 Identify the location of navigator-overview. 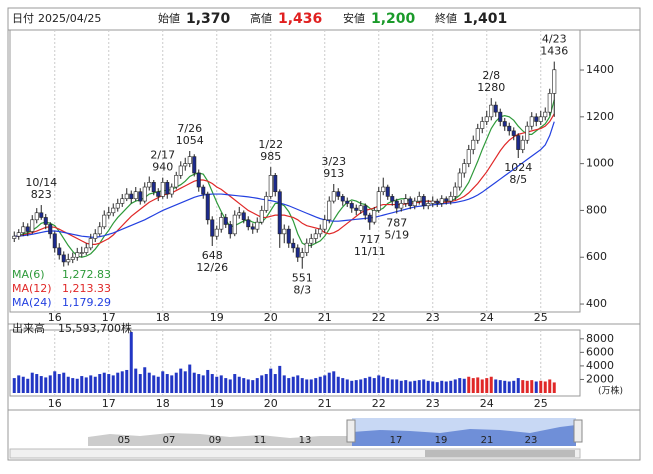
(220, 439).